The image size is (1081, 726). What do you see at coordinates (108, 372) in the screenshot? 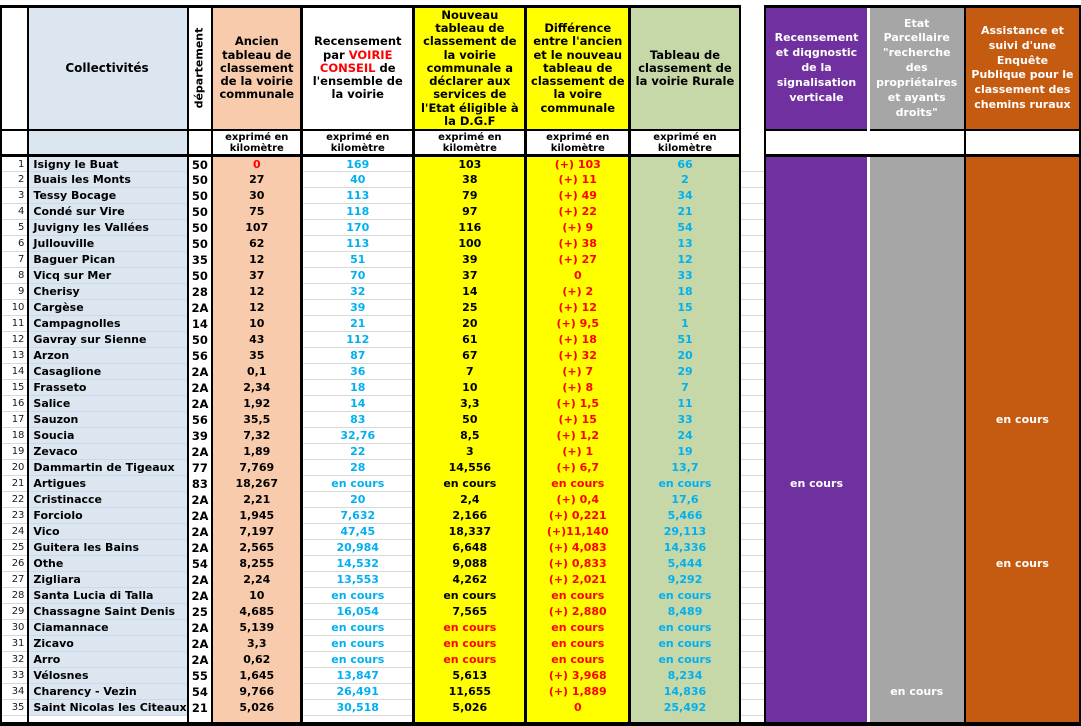
I see `collectivite-name: Casaglione` at bounding box center [108, 372].